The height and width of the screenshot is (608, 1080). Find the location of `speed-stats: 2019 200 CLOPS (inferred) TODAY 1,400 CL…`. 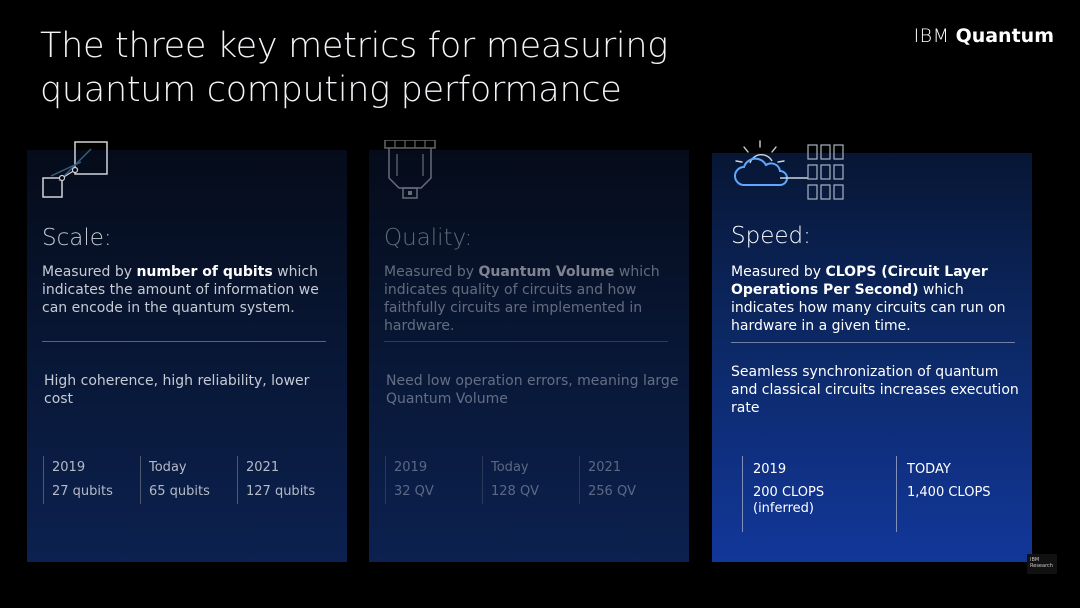

speed-stats: 2019 200 CLOPS (inferred) TODAY 1,400 CL… is located at coordinates (896, 494).